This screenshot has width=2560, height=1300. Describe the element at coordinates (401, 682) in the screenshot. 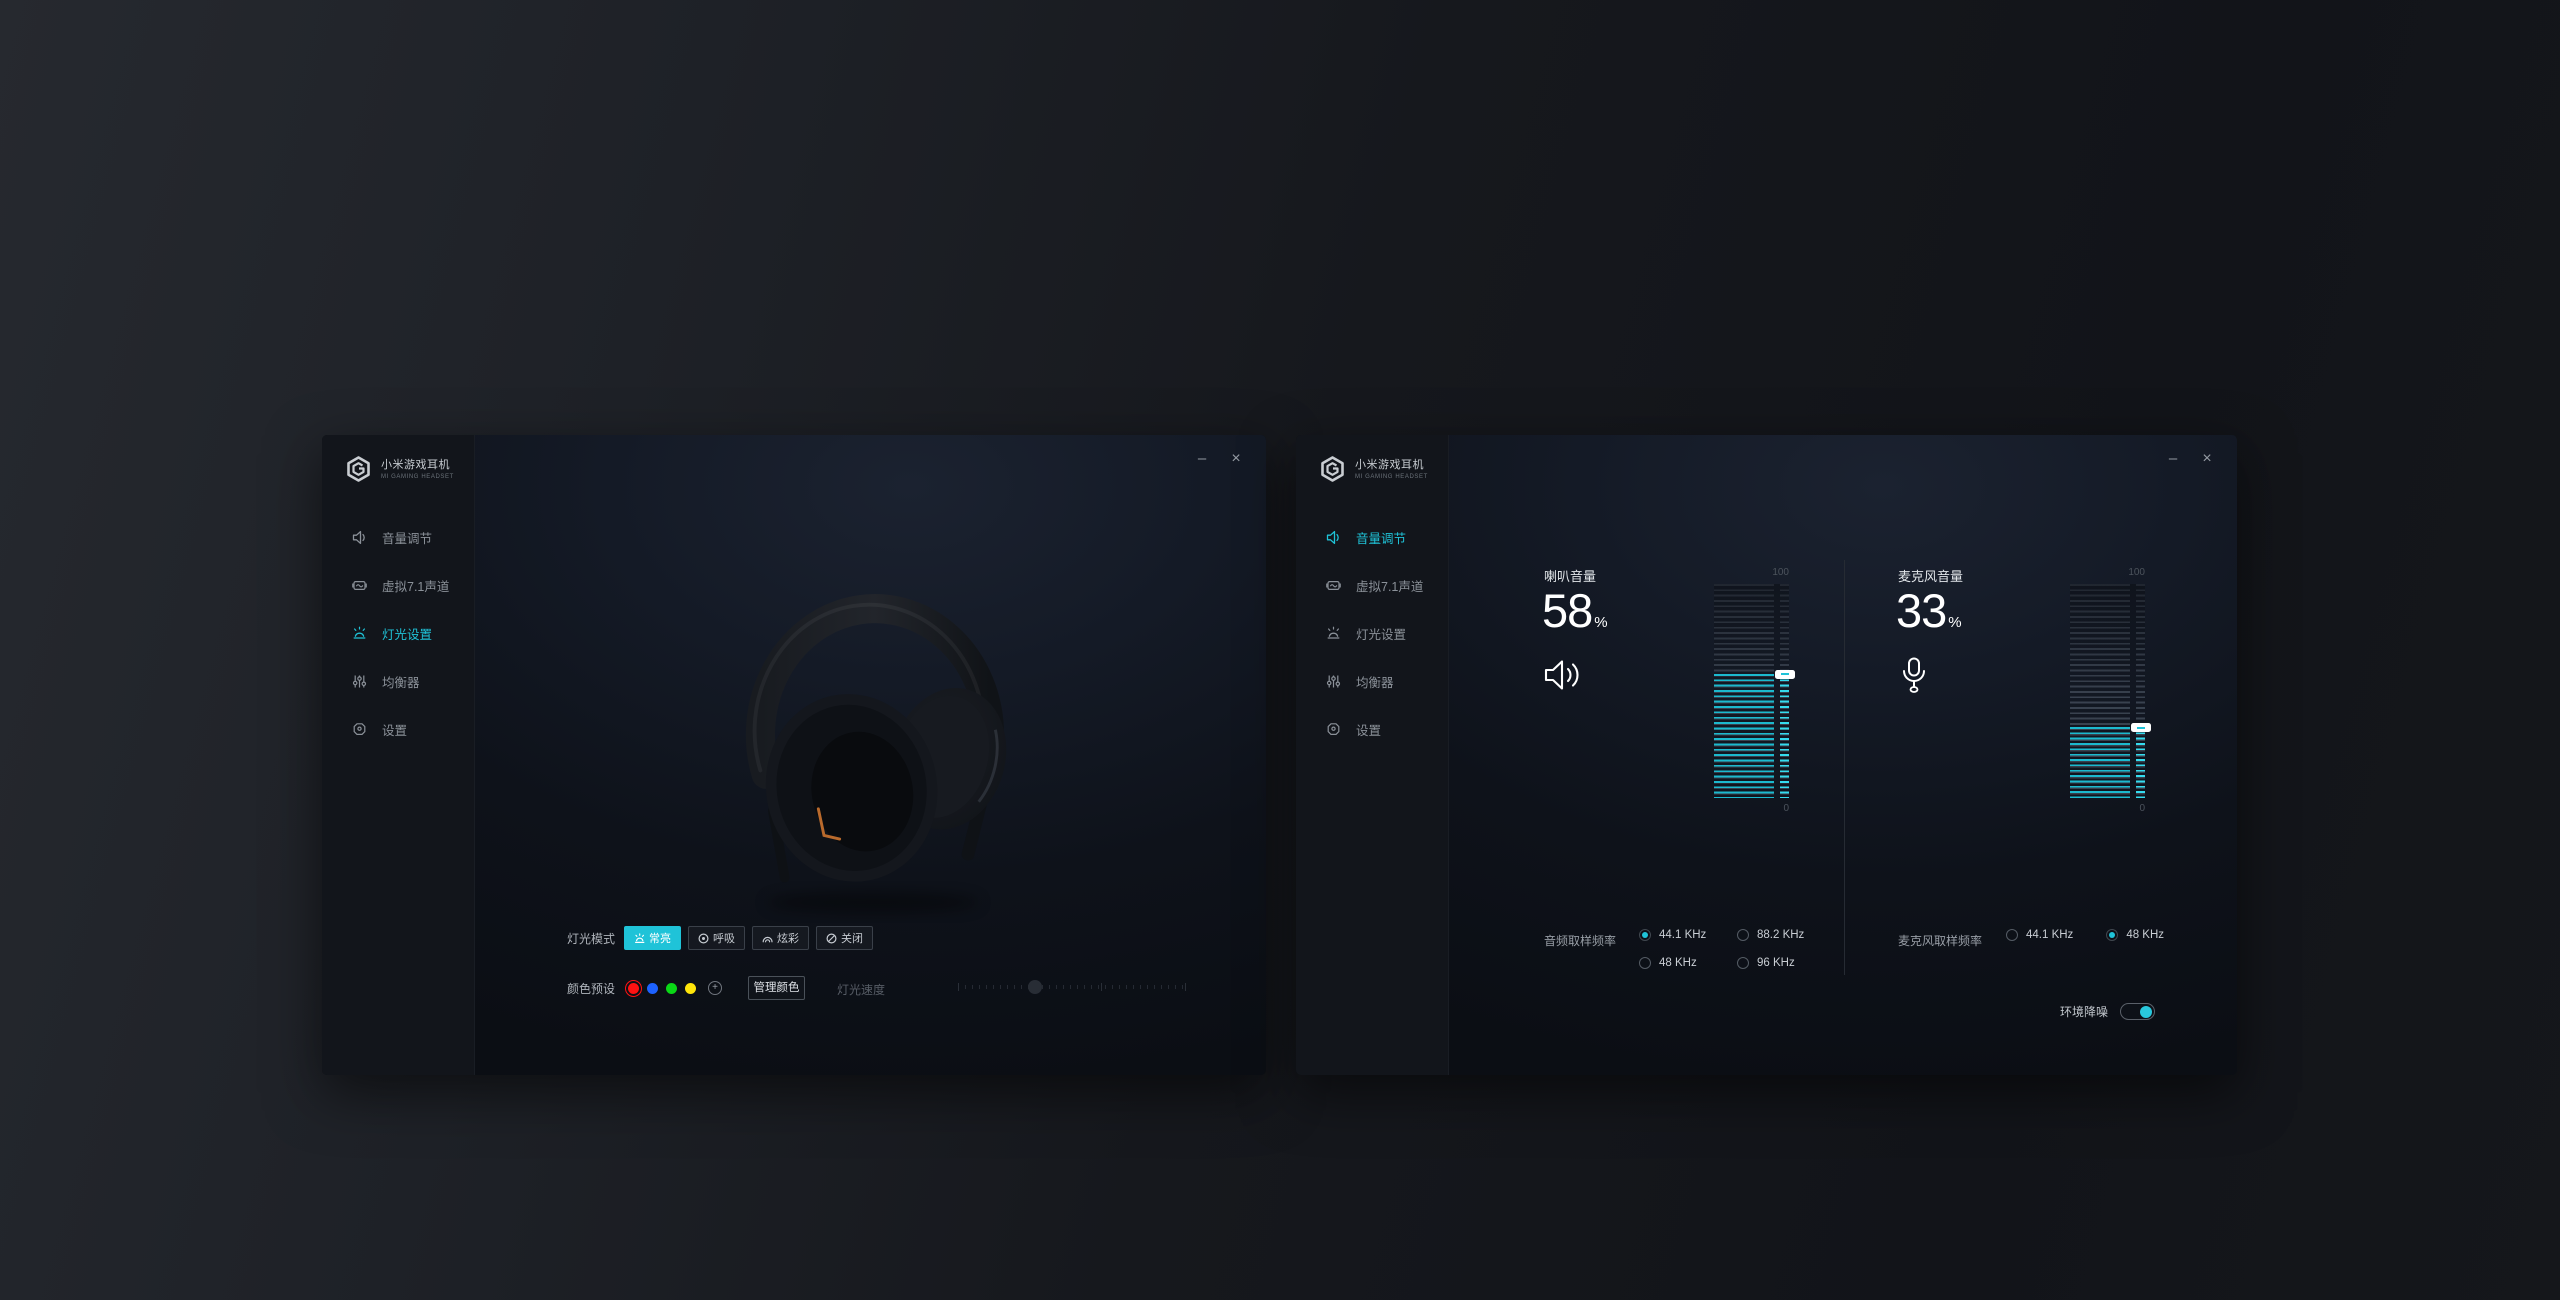

I see `sidebar-item-label: 均衡器` at that location.